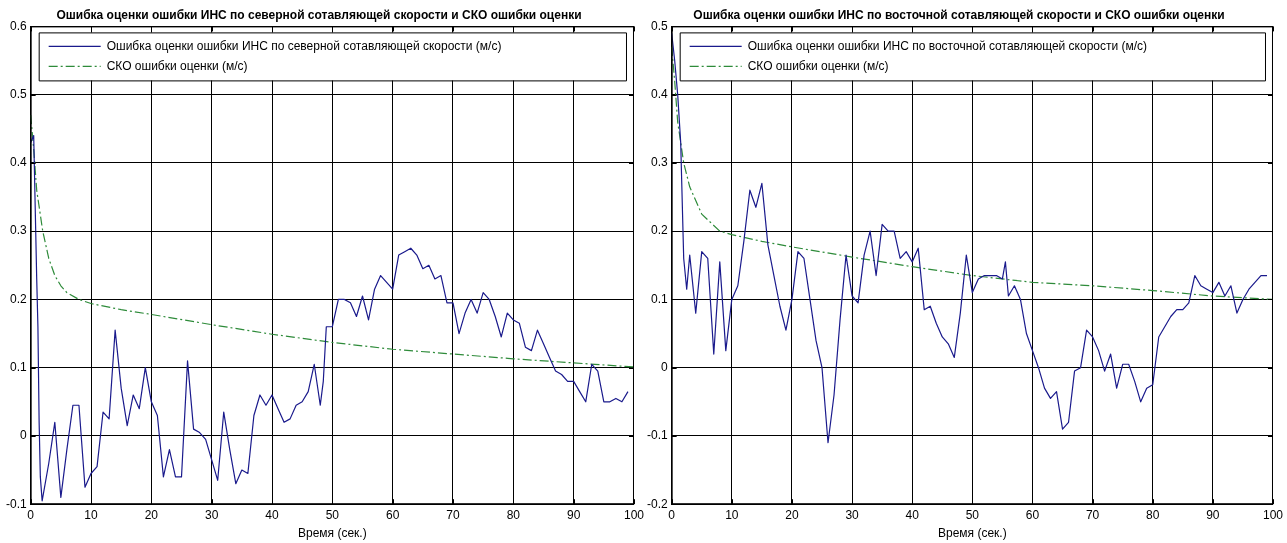 Image resolution: width=1287 pixels, height=543 pixels. I want to click on chart-title: Ошибка оценки ошибки ИНС по северной сотавляющей скорости и СКО ошибки оценки, so click(319, 14).